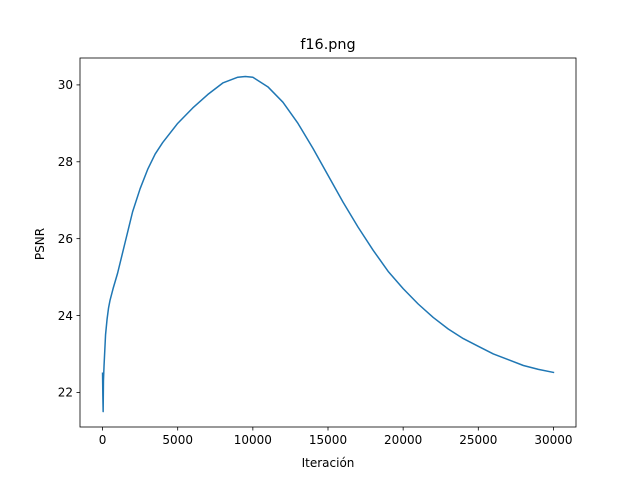 The width and height of the screenshot is (640, 480). Describe the element at coordinates (403, 440) in the screenshot. I see `x-tick-label: 20000` at that location.